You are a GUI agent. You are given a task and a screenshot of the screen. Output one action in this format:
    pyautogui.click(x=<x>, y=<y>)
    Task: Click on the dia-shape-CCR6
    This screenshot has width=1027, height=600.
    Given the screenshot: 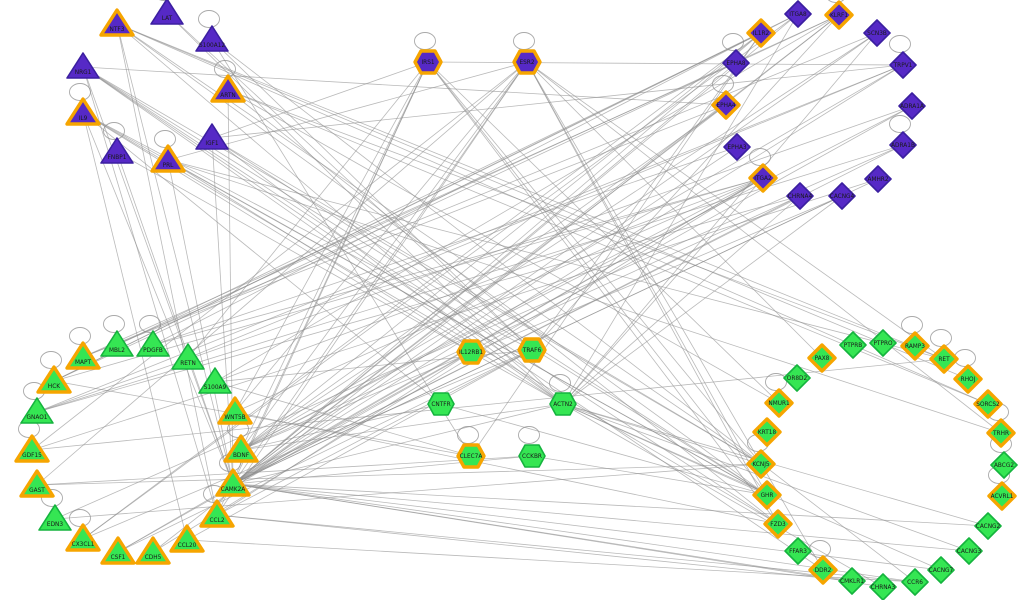 What is the action you would take?
    pyautogui.click(x=915, y=582)
    